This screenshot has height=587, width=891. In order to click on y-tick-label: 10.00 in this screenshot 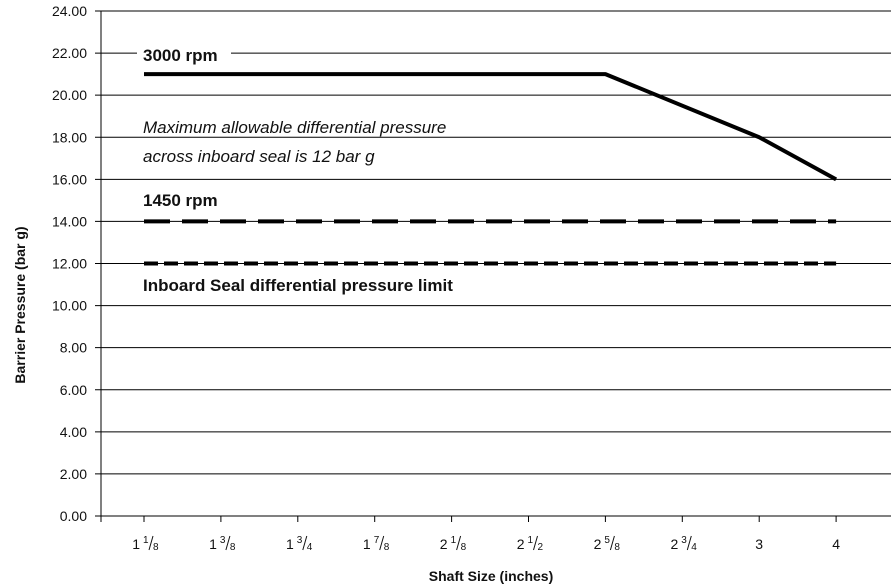, I will do `click(69, 306)`.